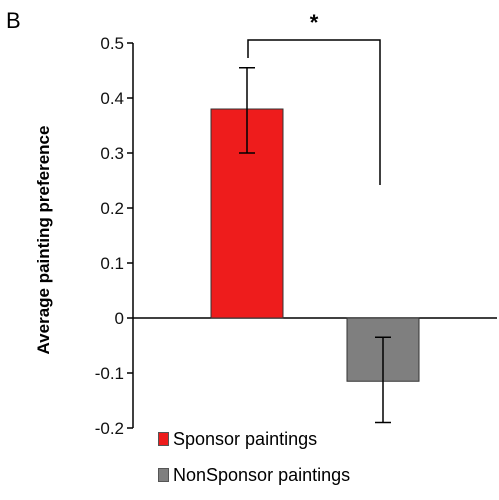  Describe the element at coordinates (163, 439) in the screenshot. I see `legend-swatch-sponsor` at that location.